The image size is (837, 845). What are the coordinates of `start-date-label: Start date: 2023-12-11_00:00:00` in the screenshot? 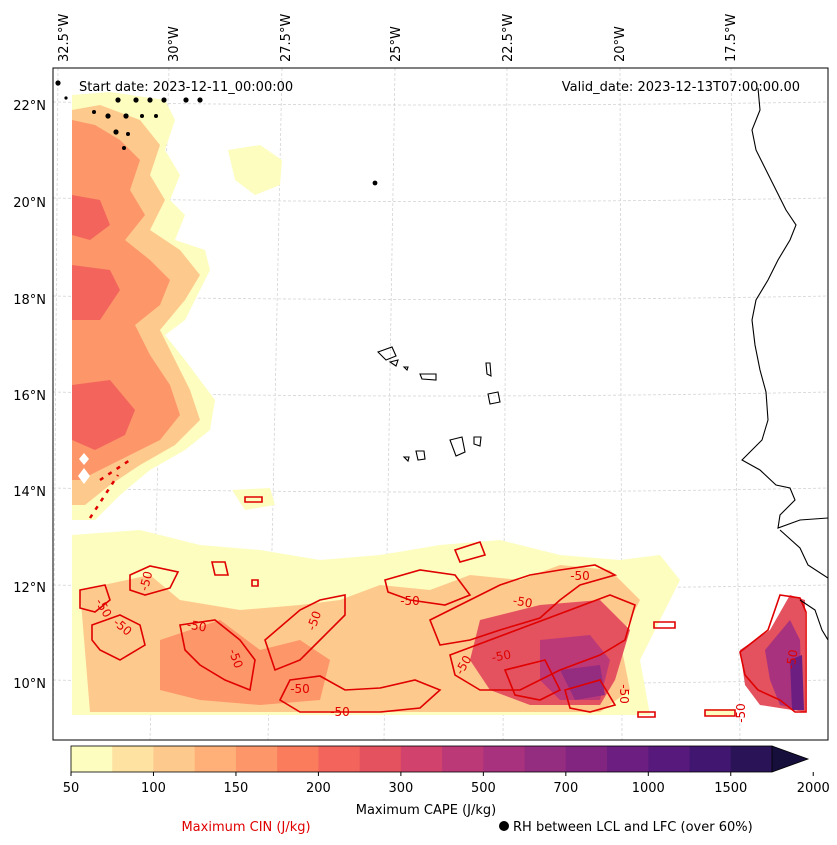 It's located at (186, 87).